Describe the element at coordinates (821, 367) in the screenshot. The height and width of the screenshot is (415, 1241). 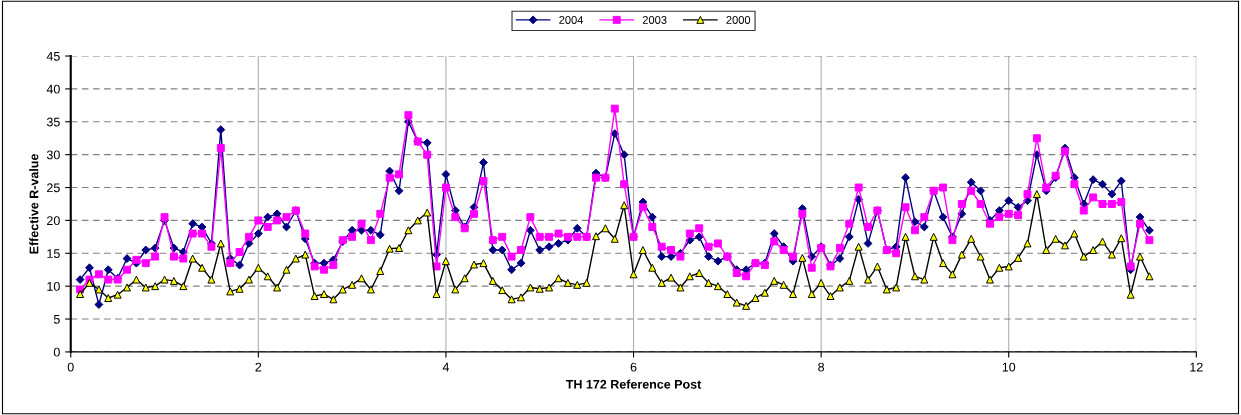
I see `x-tick-label: 8` at that location.